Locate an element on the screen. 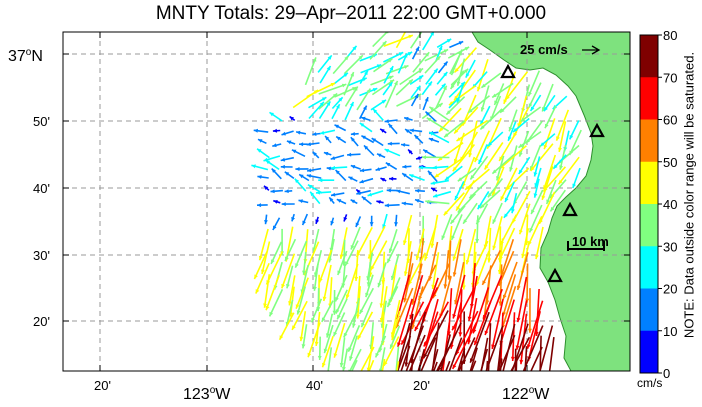  lon-label-40: 40' is located at coordinates (314, 385).